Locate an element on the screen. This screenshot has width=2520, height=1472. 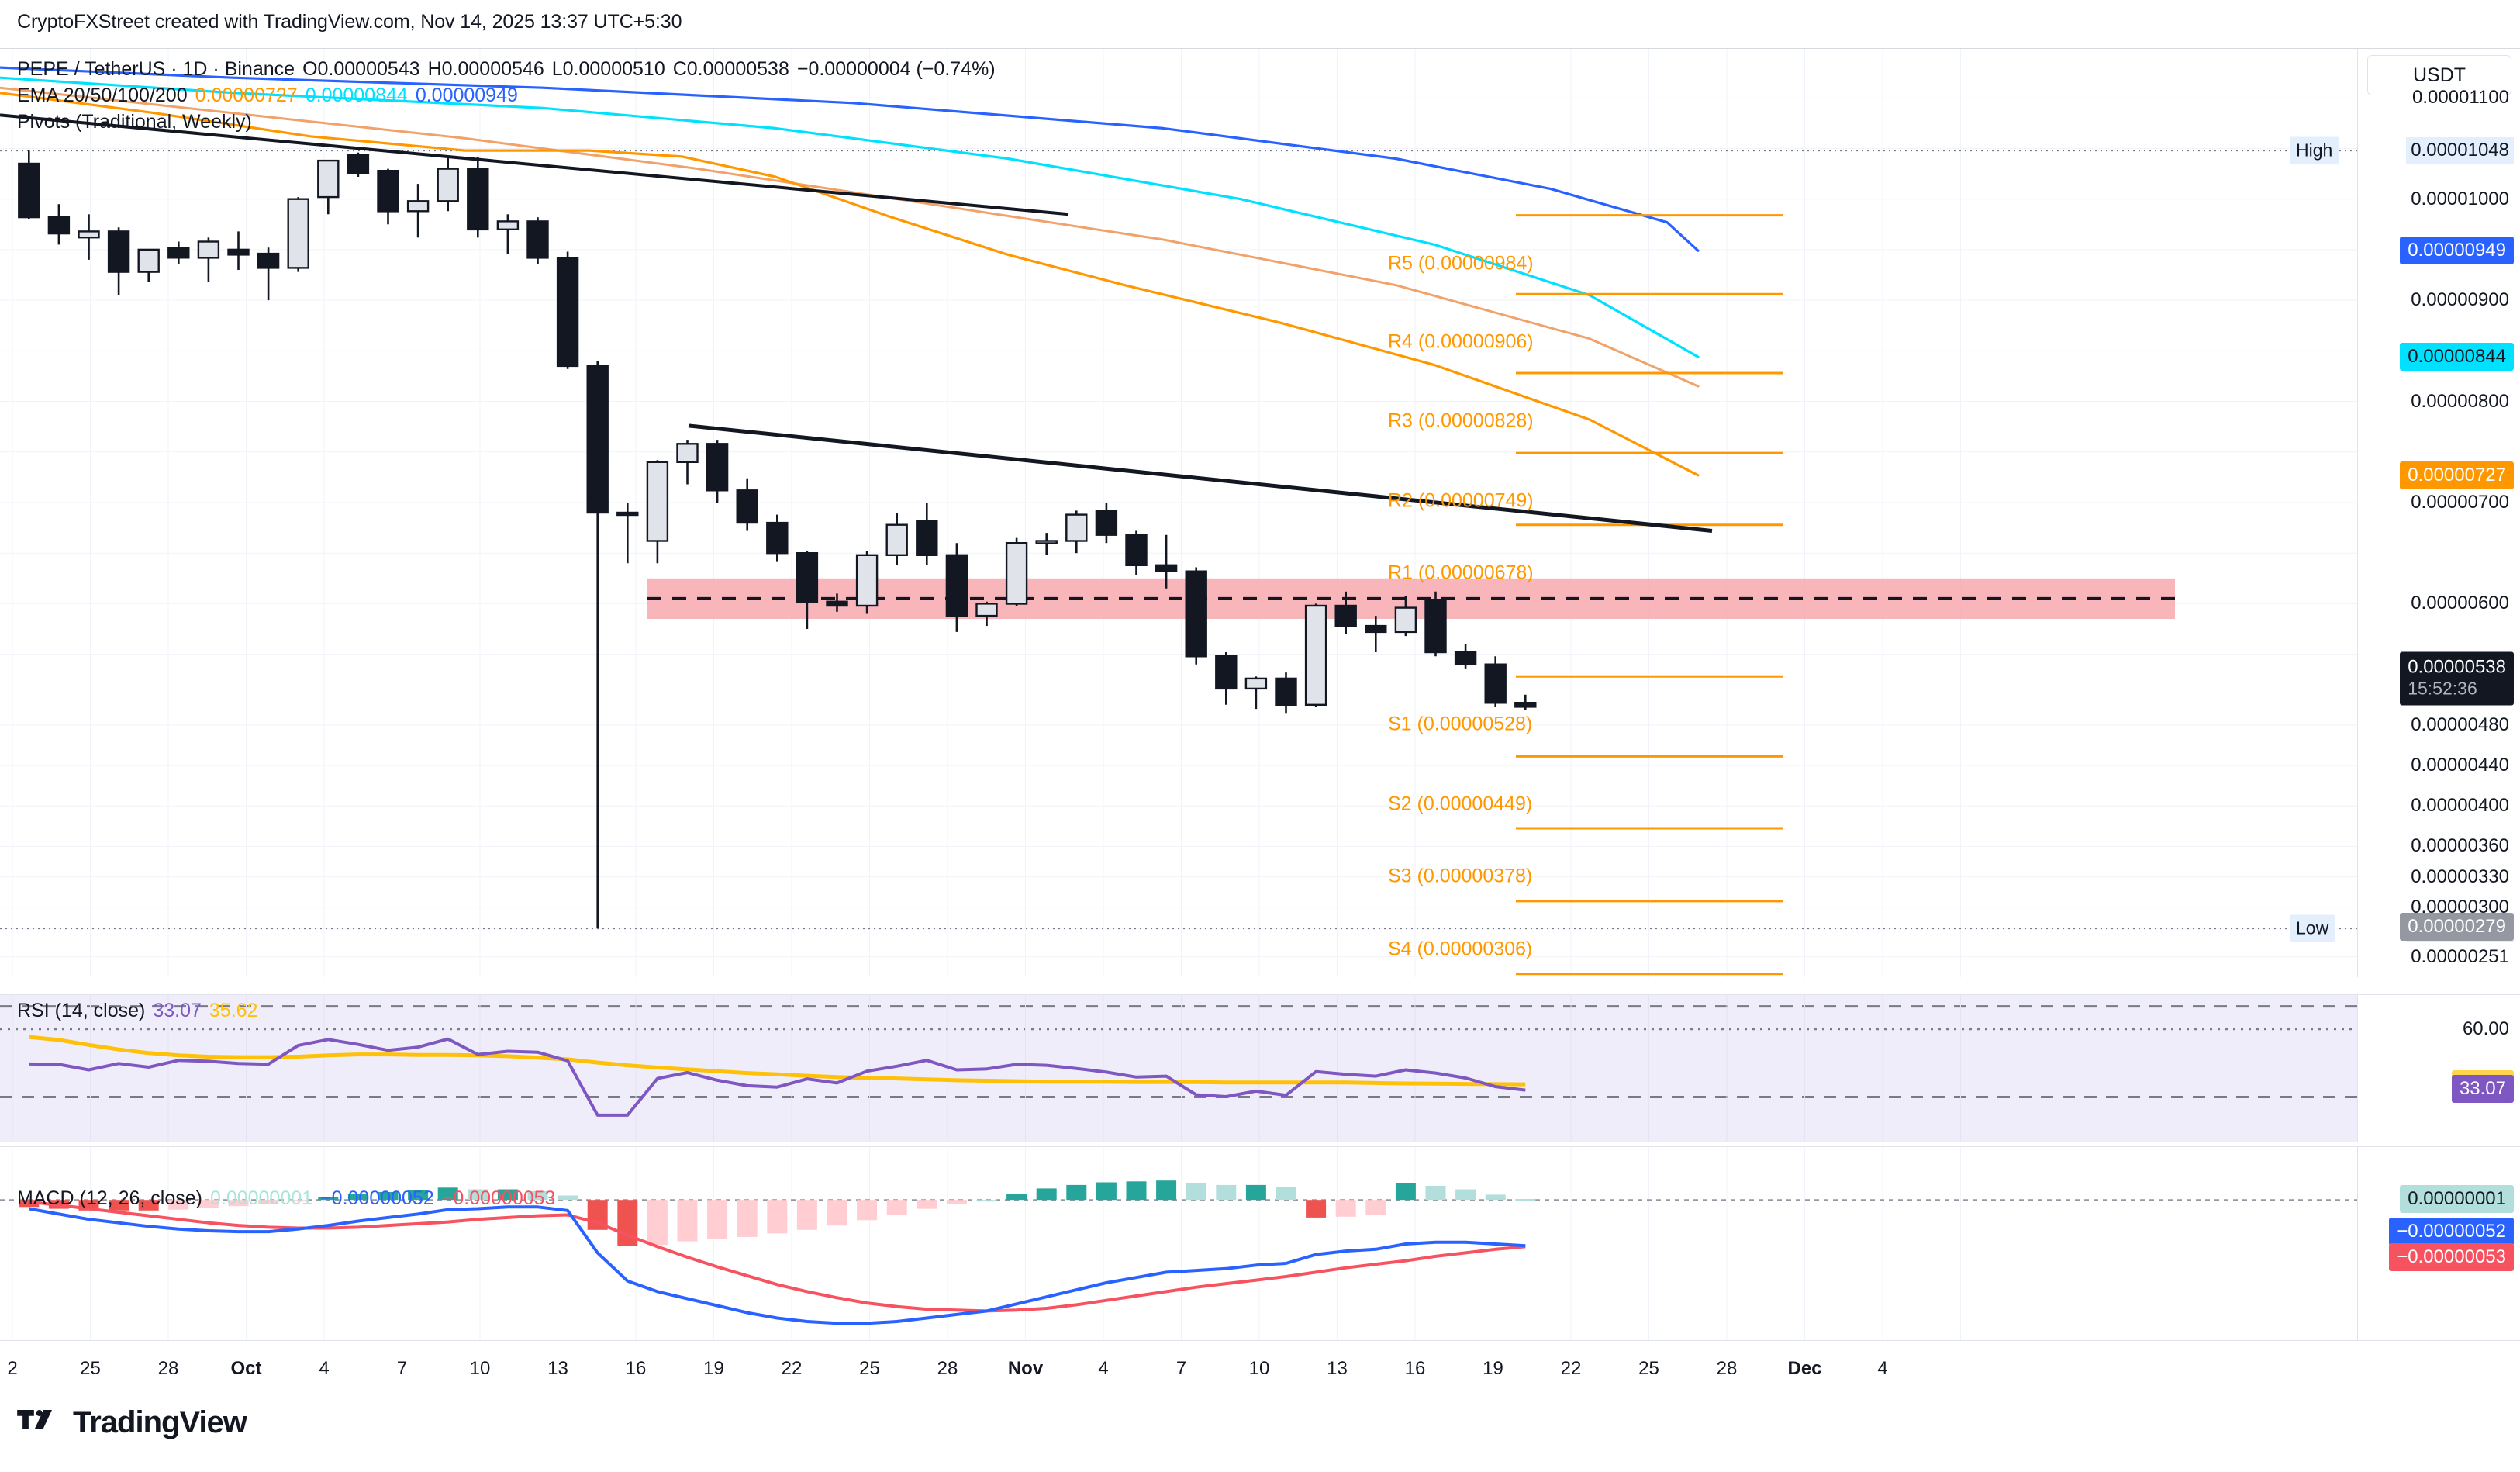
time-tick-month: Oct is located at coordinates (246, 1368).